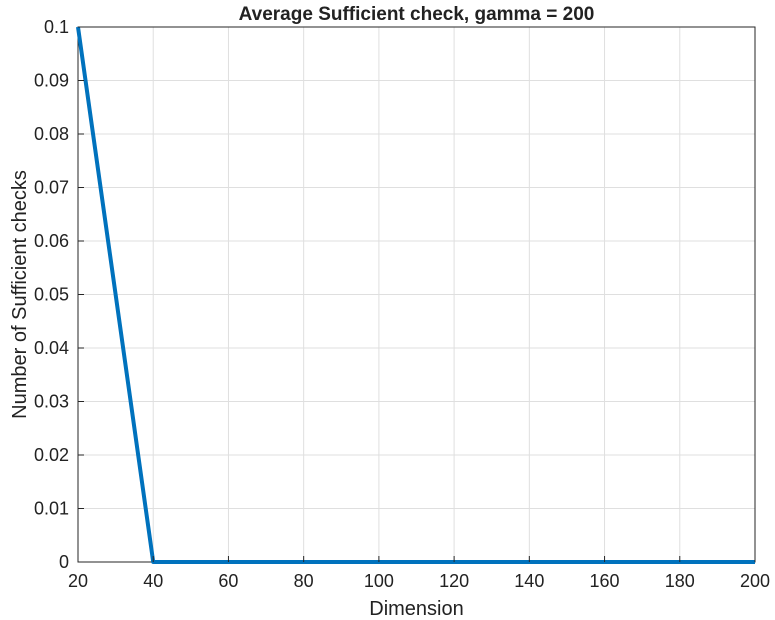  Describe the element at coordinates (51, 455) in the screenshot. I see `y-tick-label: 0.02` at that location.